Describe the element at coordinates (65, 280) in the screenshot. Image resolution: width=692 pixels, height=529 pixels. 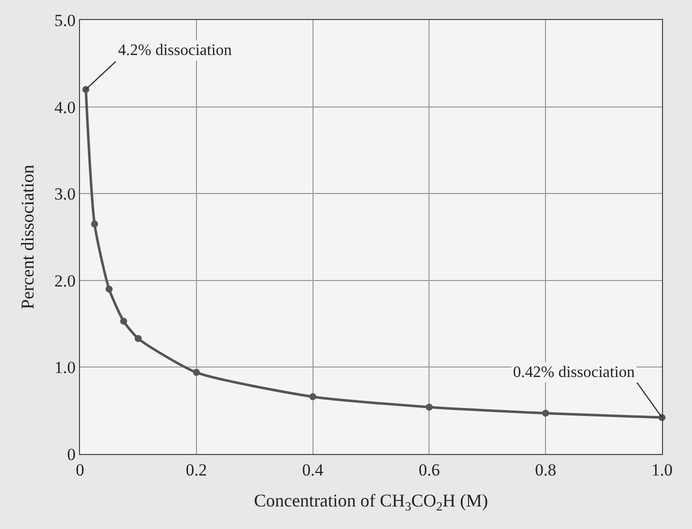
I see `y-tick-label: 2.0` at that location.